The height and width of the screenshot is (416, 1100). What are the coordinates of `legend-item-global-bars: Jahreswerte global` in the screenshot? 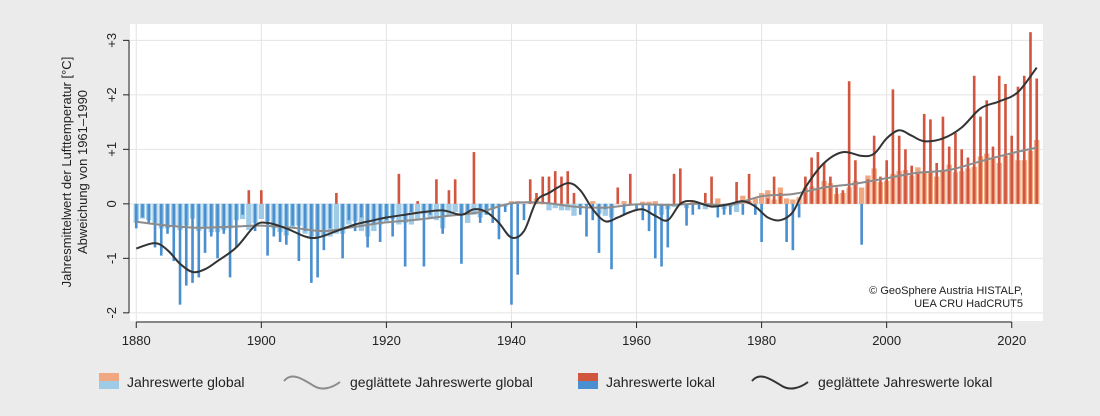 It's located at (172, 381).